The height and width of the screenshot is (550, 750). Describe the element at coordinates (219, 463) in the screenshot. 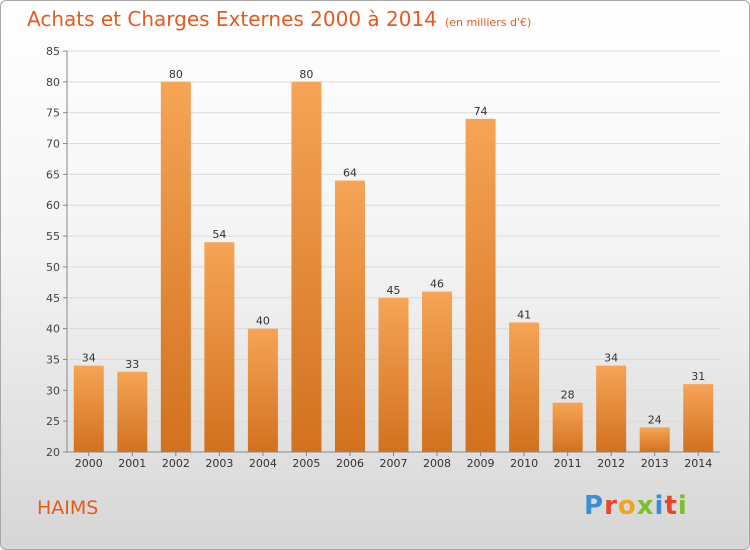

I see `x-tick-label: 2003` at that location.